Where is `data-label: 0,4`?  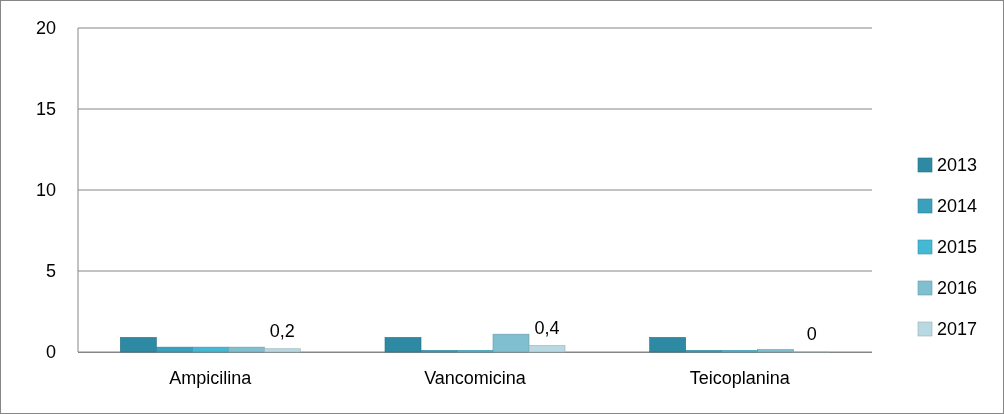
data-label: 0,4 is located at coordinates (547, 327).